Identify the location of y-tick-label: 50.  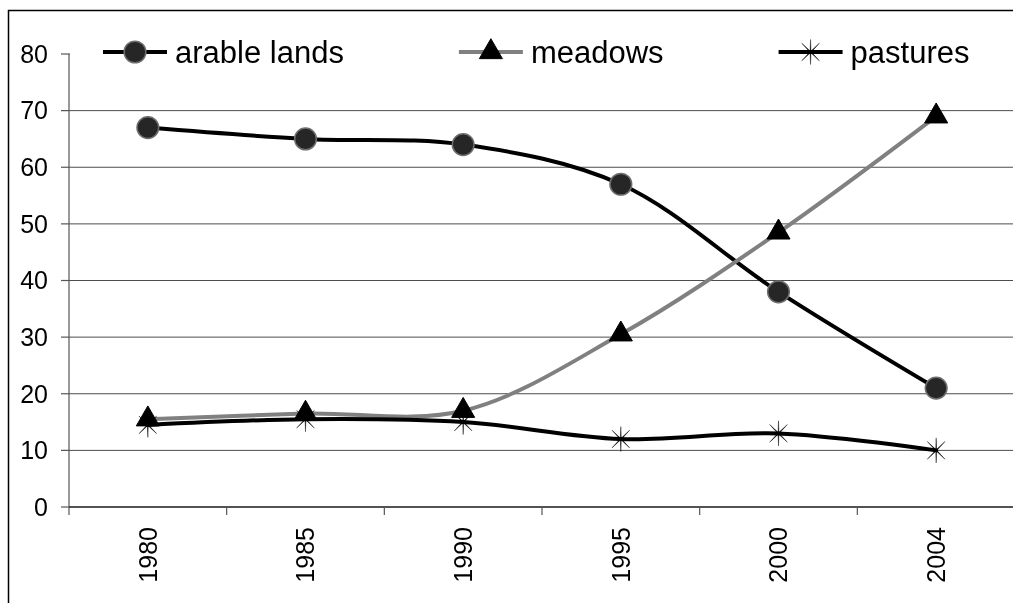
(34, 223).